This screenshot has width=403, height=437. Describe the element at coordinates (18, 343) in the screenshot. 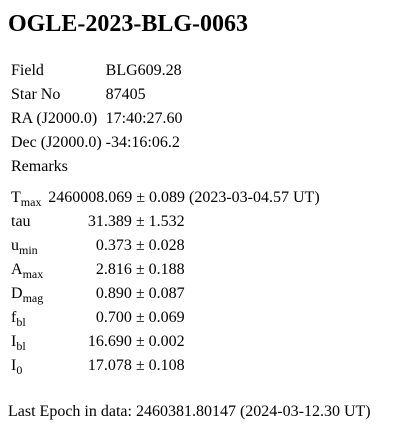

I see `param-label: Ibl` at that location.